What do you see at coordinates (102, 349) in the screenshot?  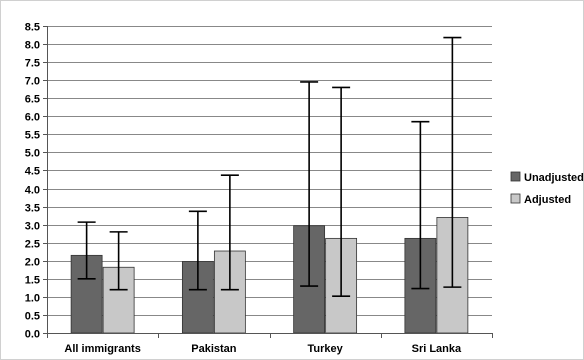 I see `x-category-label: All immigrants` at bounding box center [102, 349].